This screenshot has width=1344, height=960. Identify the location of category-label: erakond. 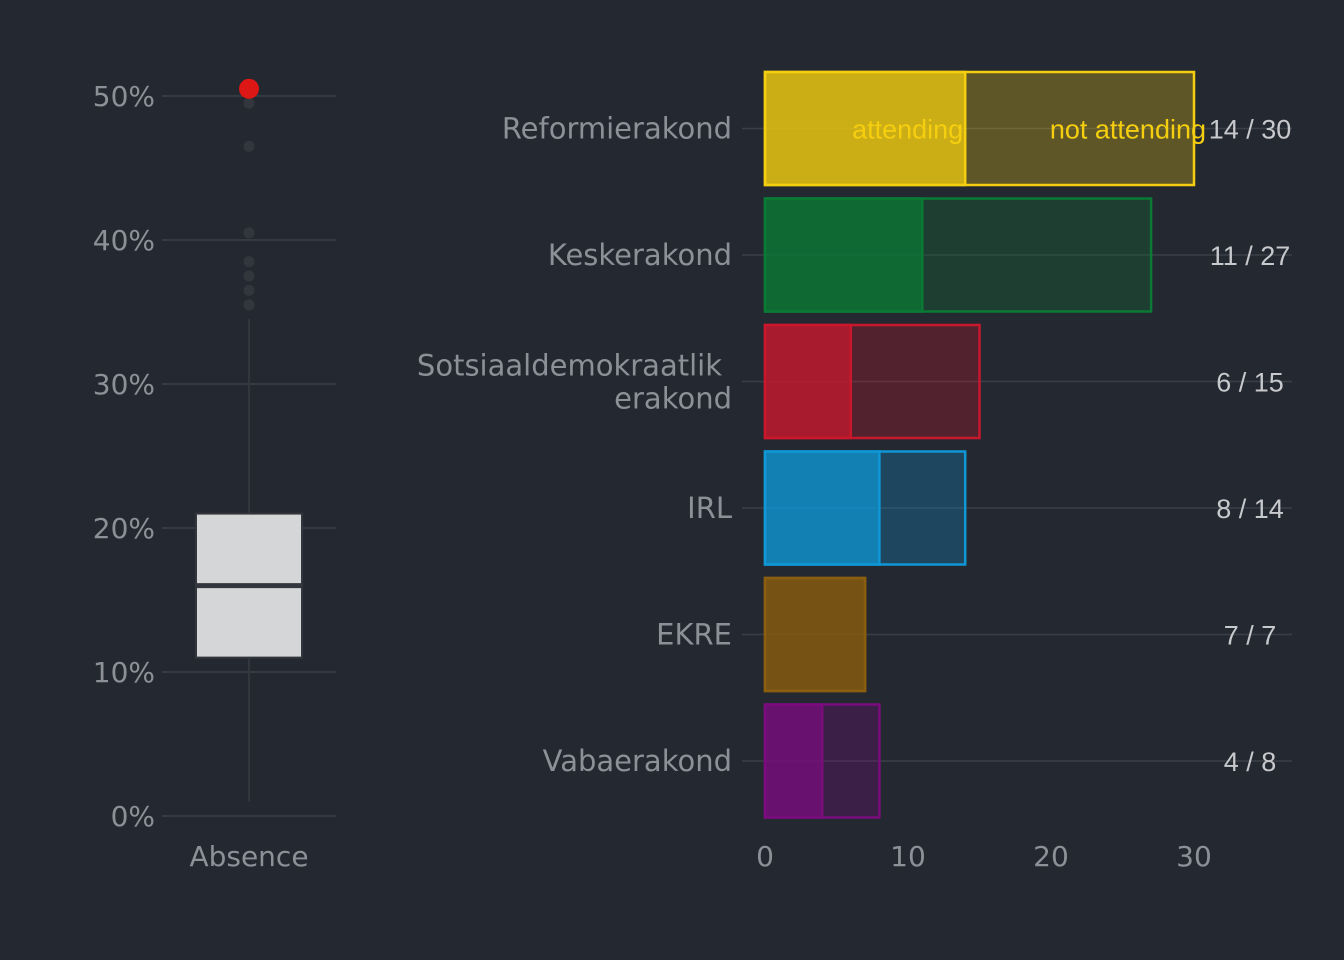
(673, 399).